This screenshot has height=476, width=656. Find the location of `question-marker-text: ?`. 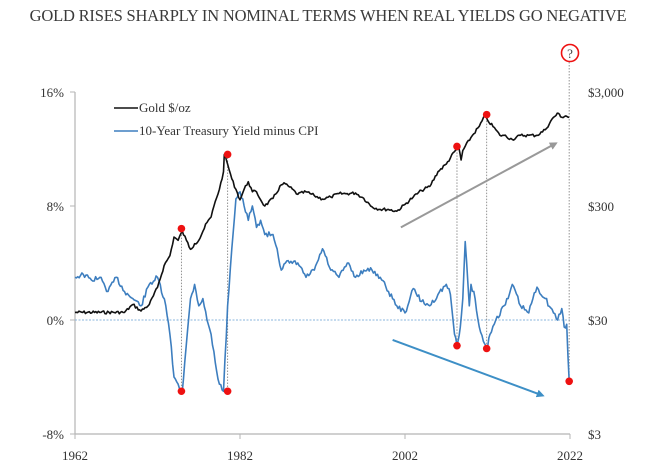

question-marker-text: ? is located at coordinates (570, 53).